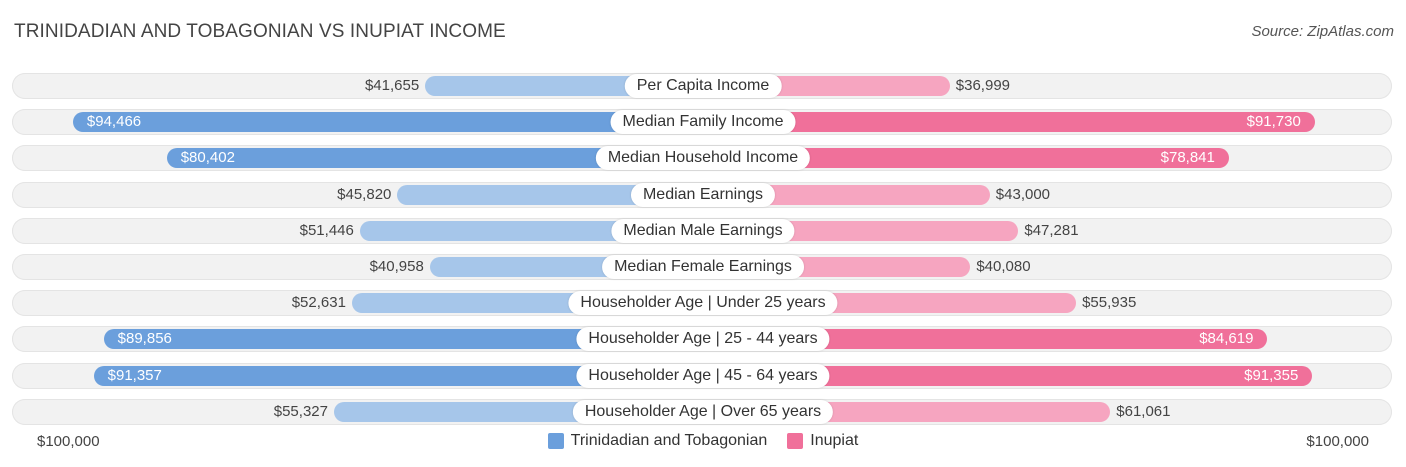 This screenshot has height=467, width=1406. Describe the element at coordinates (703, 267) in the screenshot. I see `category-label: Median Female Earnings` at that location.